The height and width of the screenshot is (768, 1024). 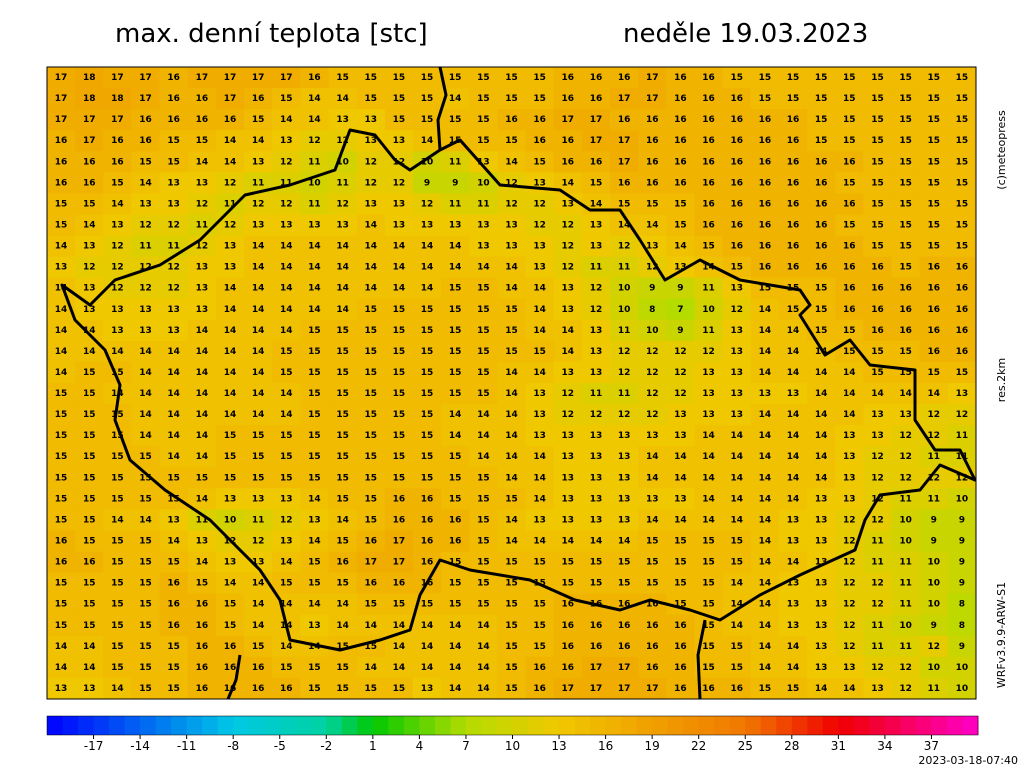 What do you see at coordinates (931, 746) in the screenshot?
I see `colorbar-tick-label: 37` at bounding box center [931, 746].